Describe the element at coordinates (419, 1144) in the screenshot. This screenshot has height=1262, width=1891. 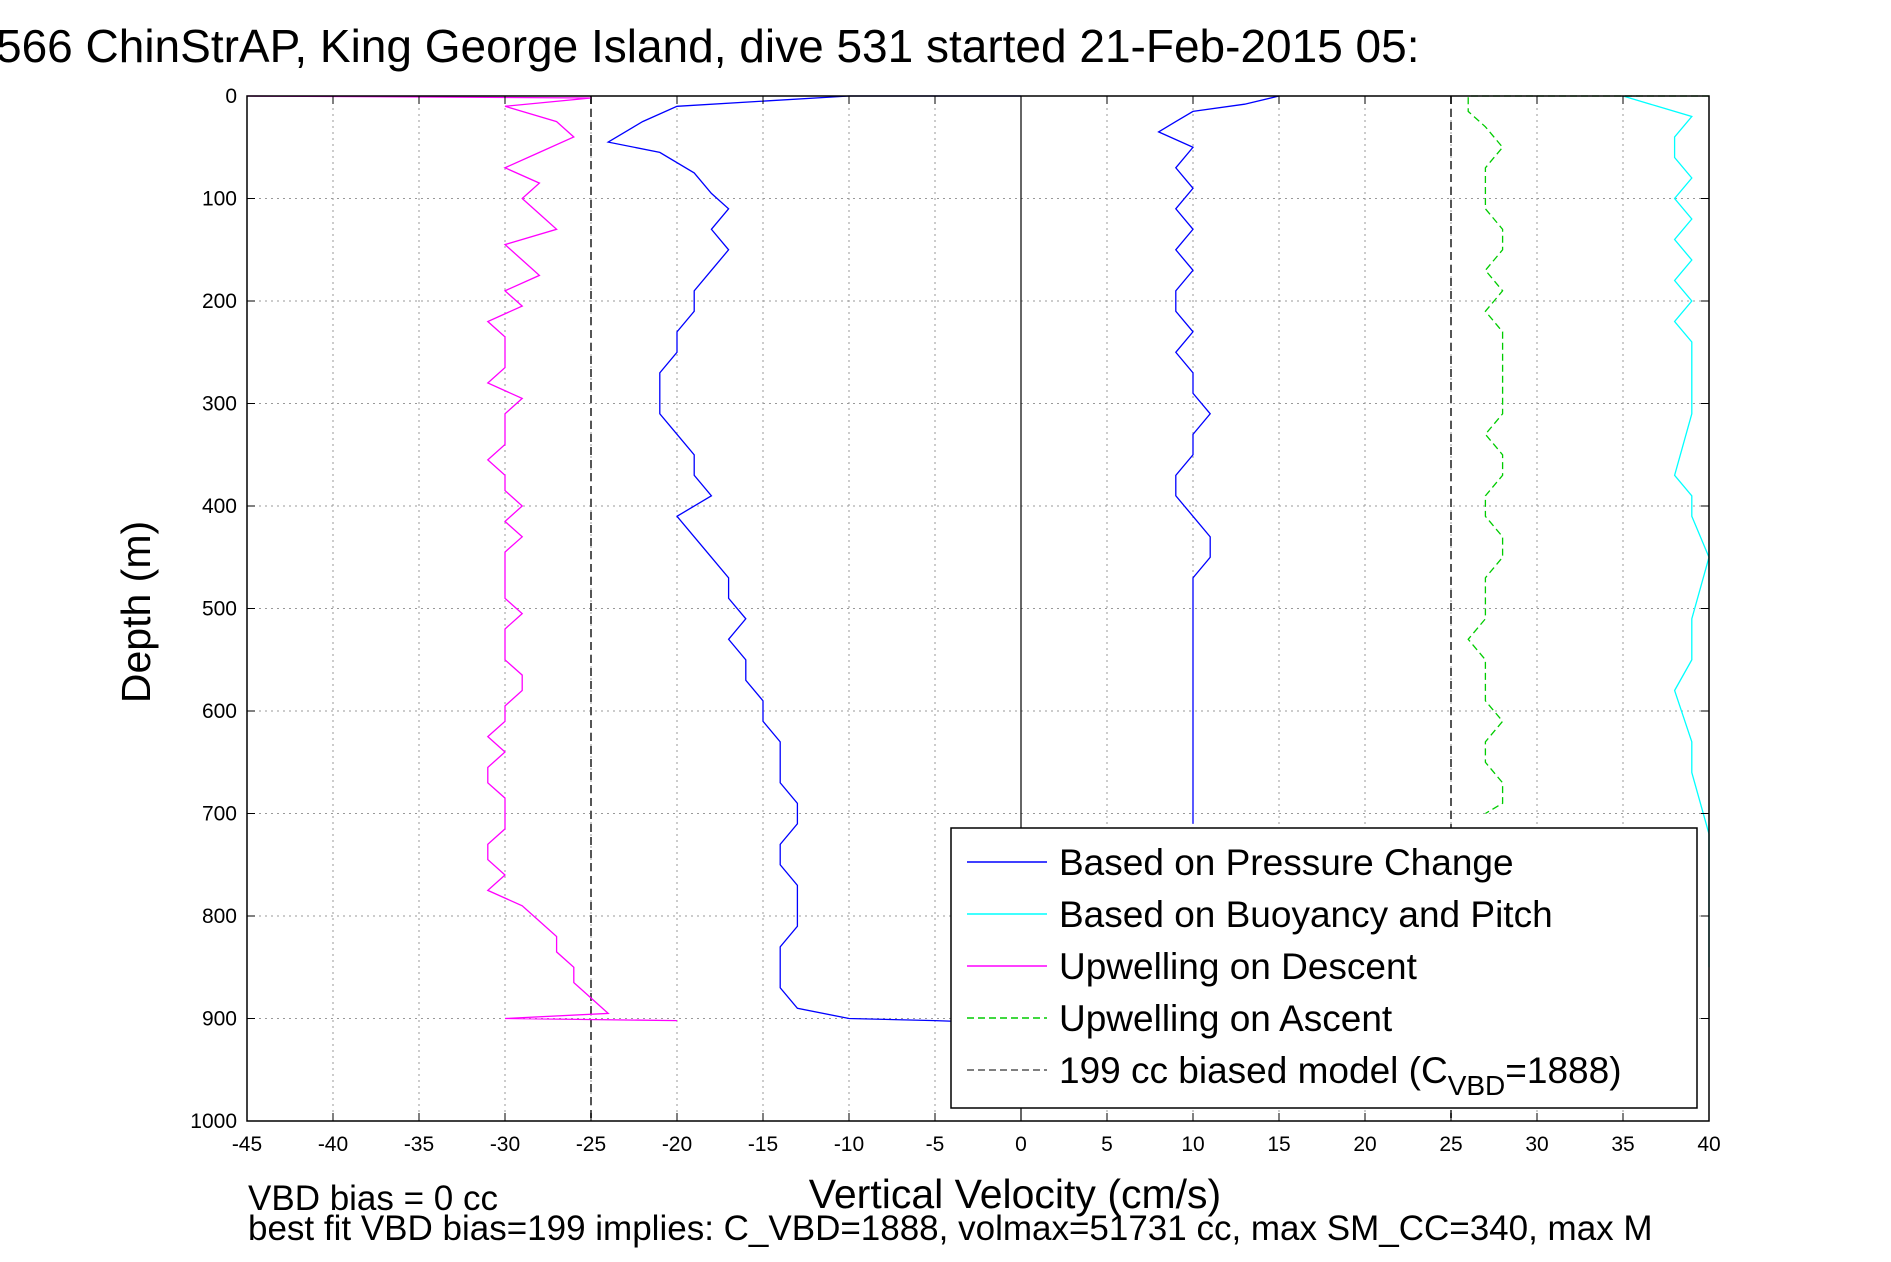
I see `x-tick-label: -35` at that location.